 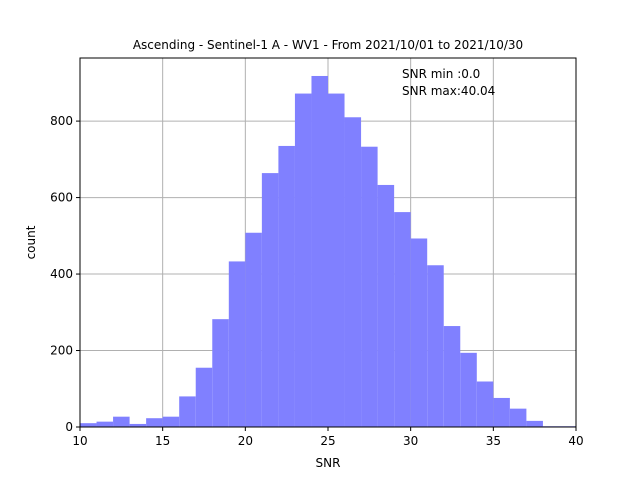 I want to click on x-tick-label: 20, so click(x=245, y=441).